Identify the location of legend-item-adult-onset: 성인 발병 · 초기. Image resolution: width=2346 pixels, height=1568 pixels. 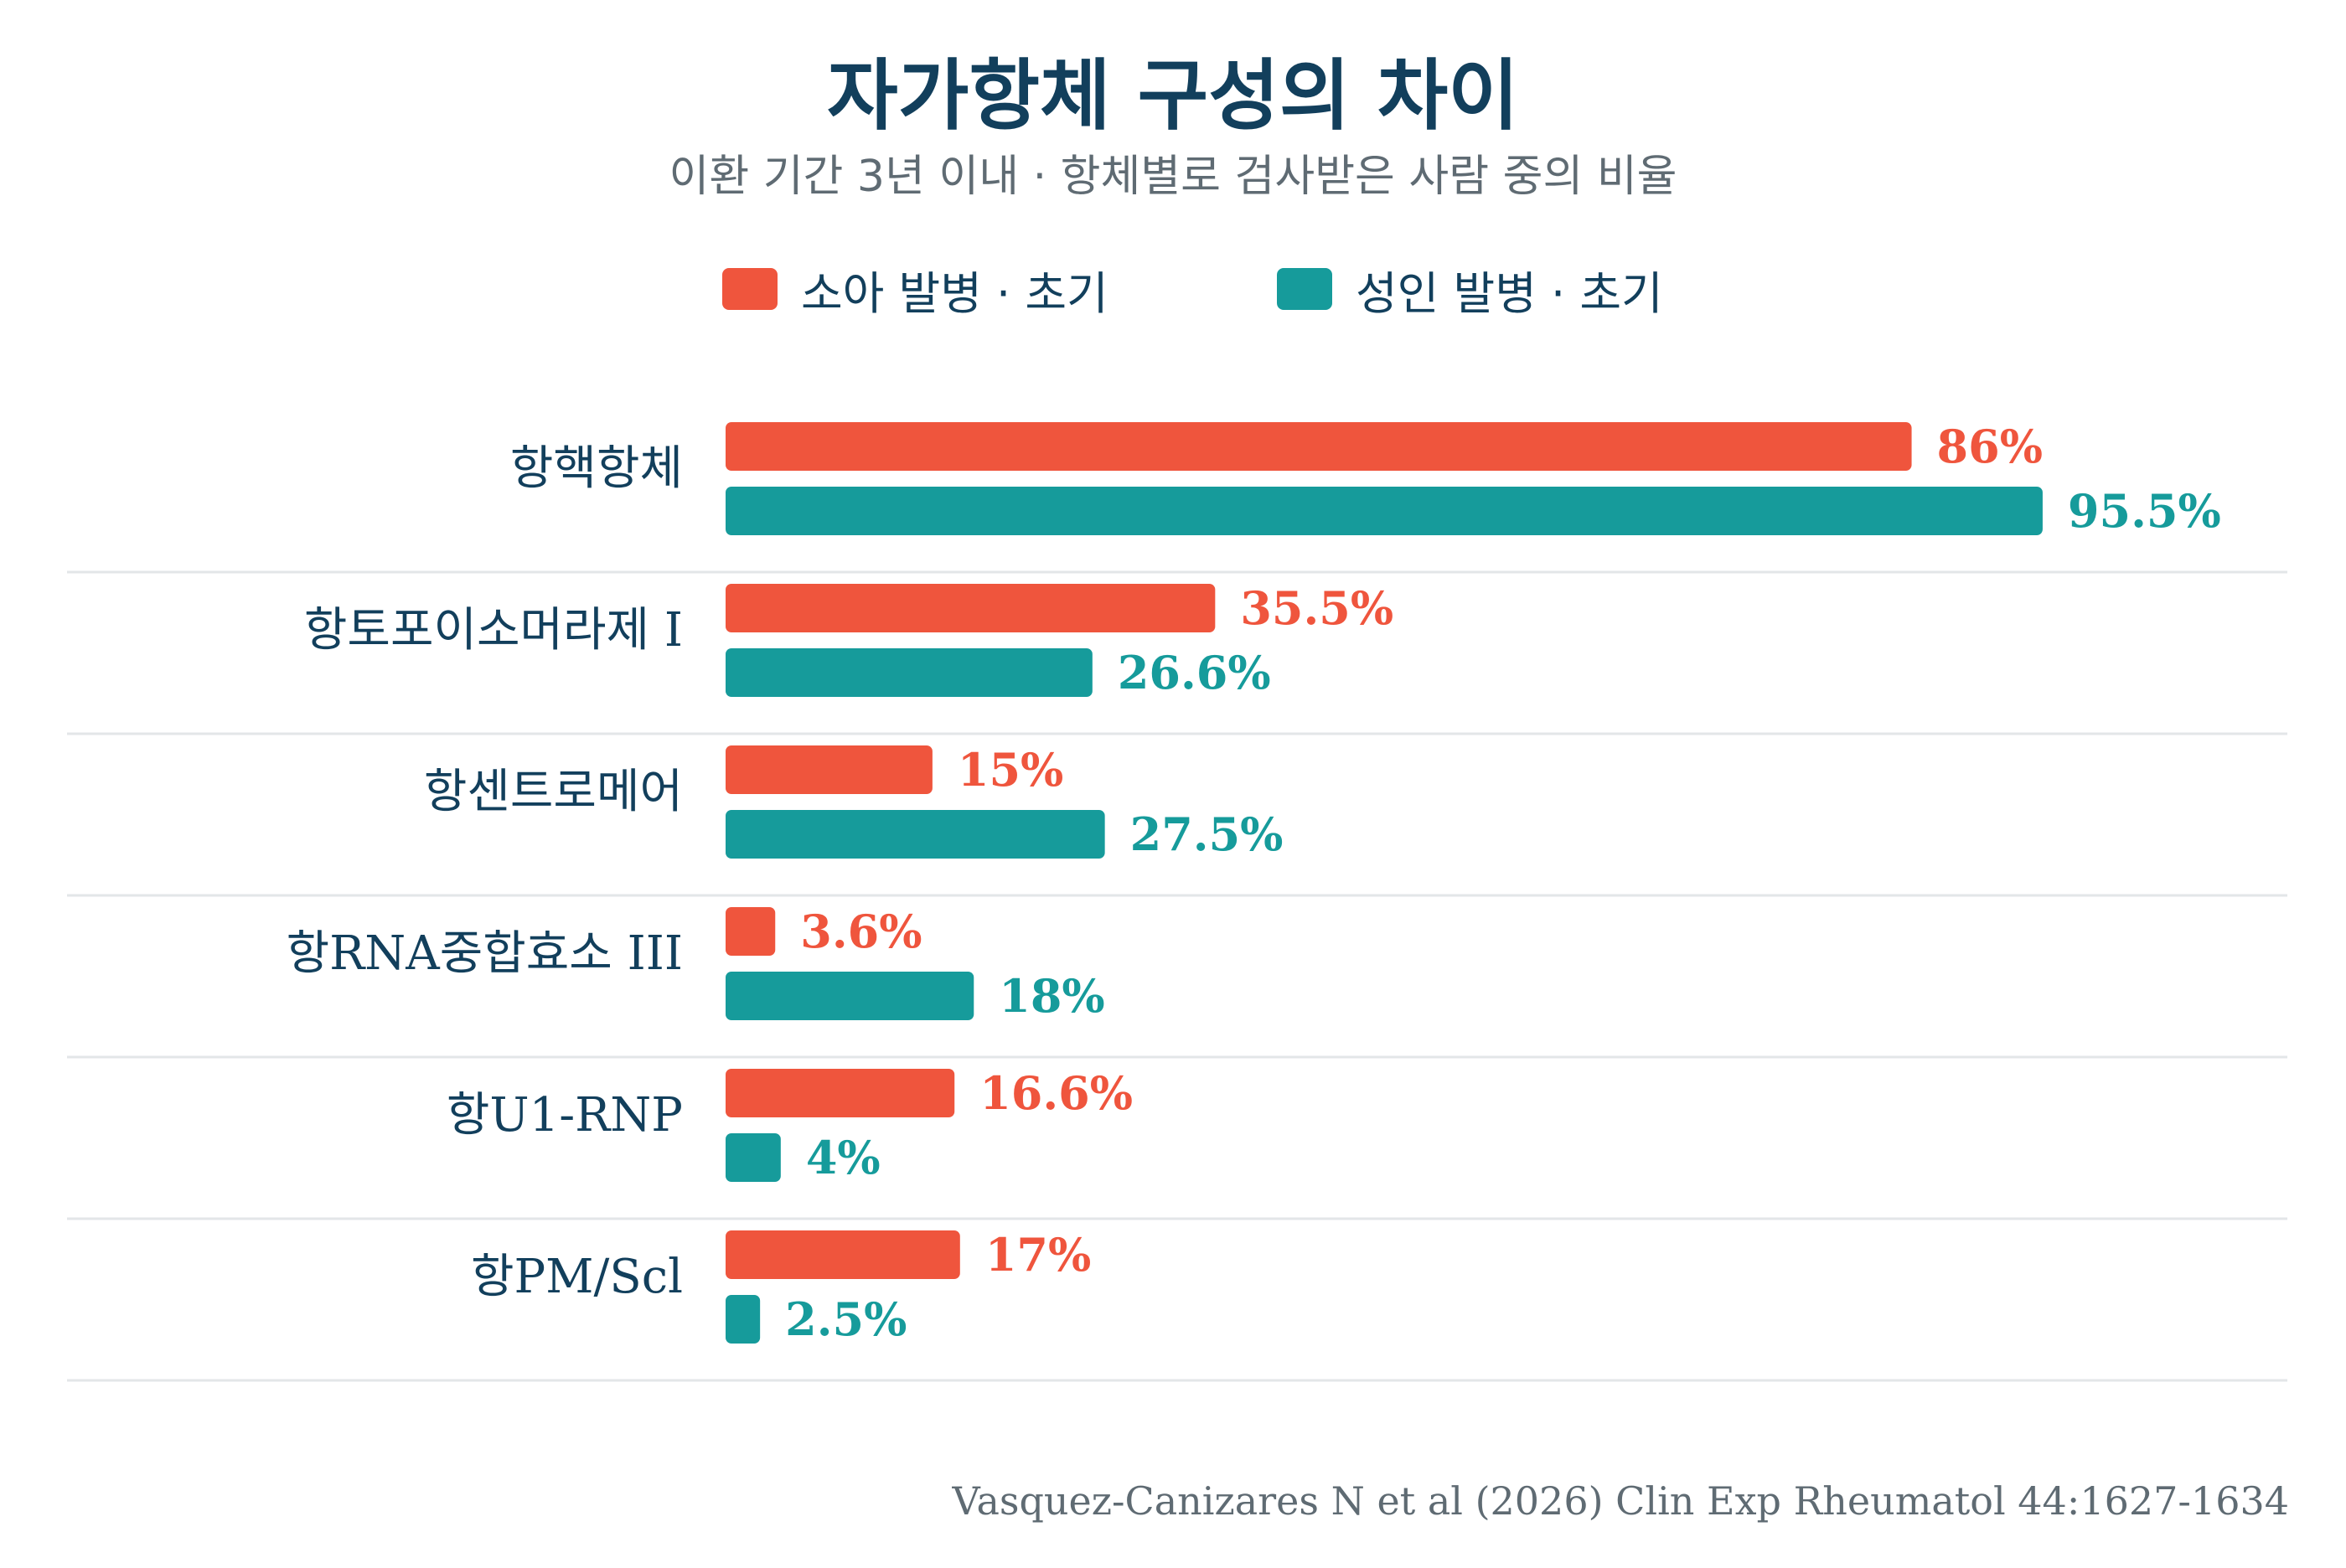
(1470, 290).